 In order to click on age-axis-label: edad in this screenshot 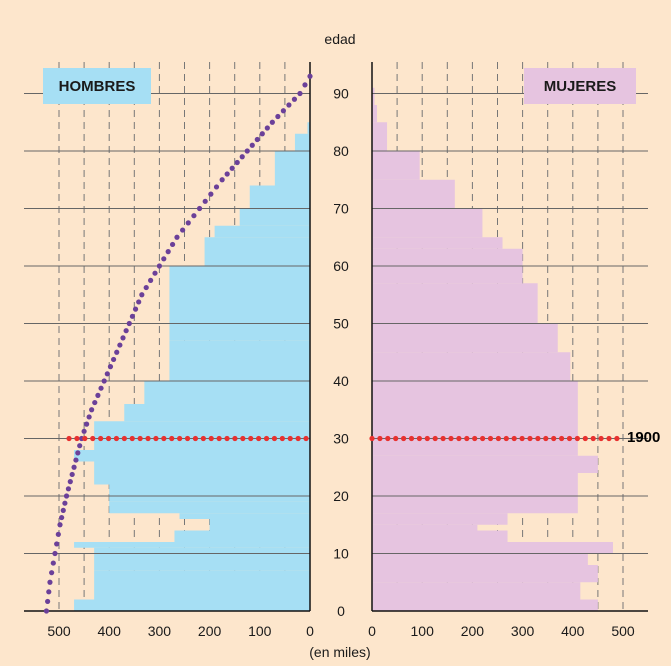, I will do `click(339, 39)`.